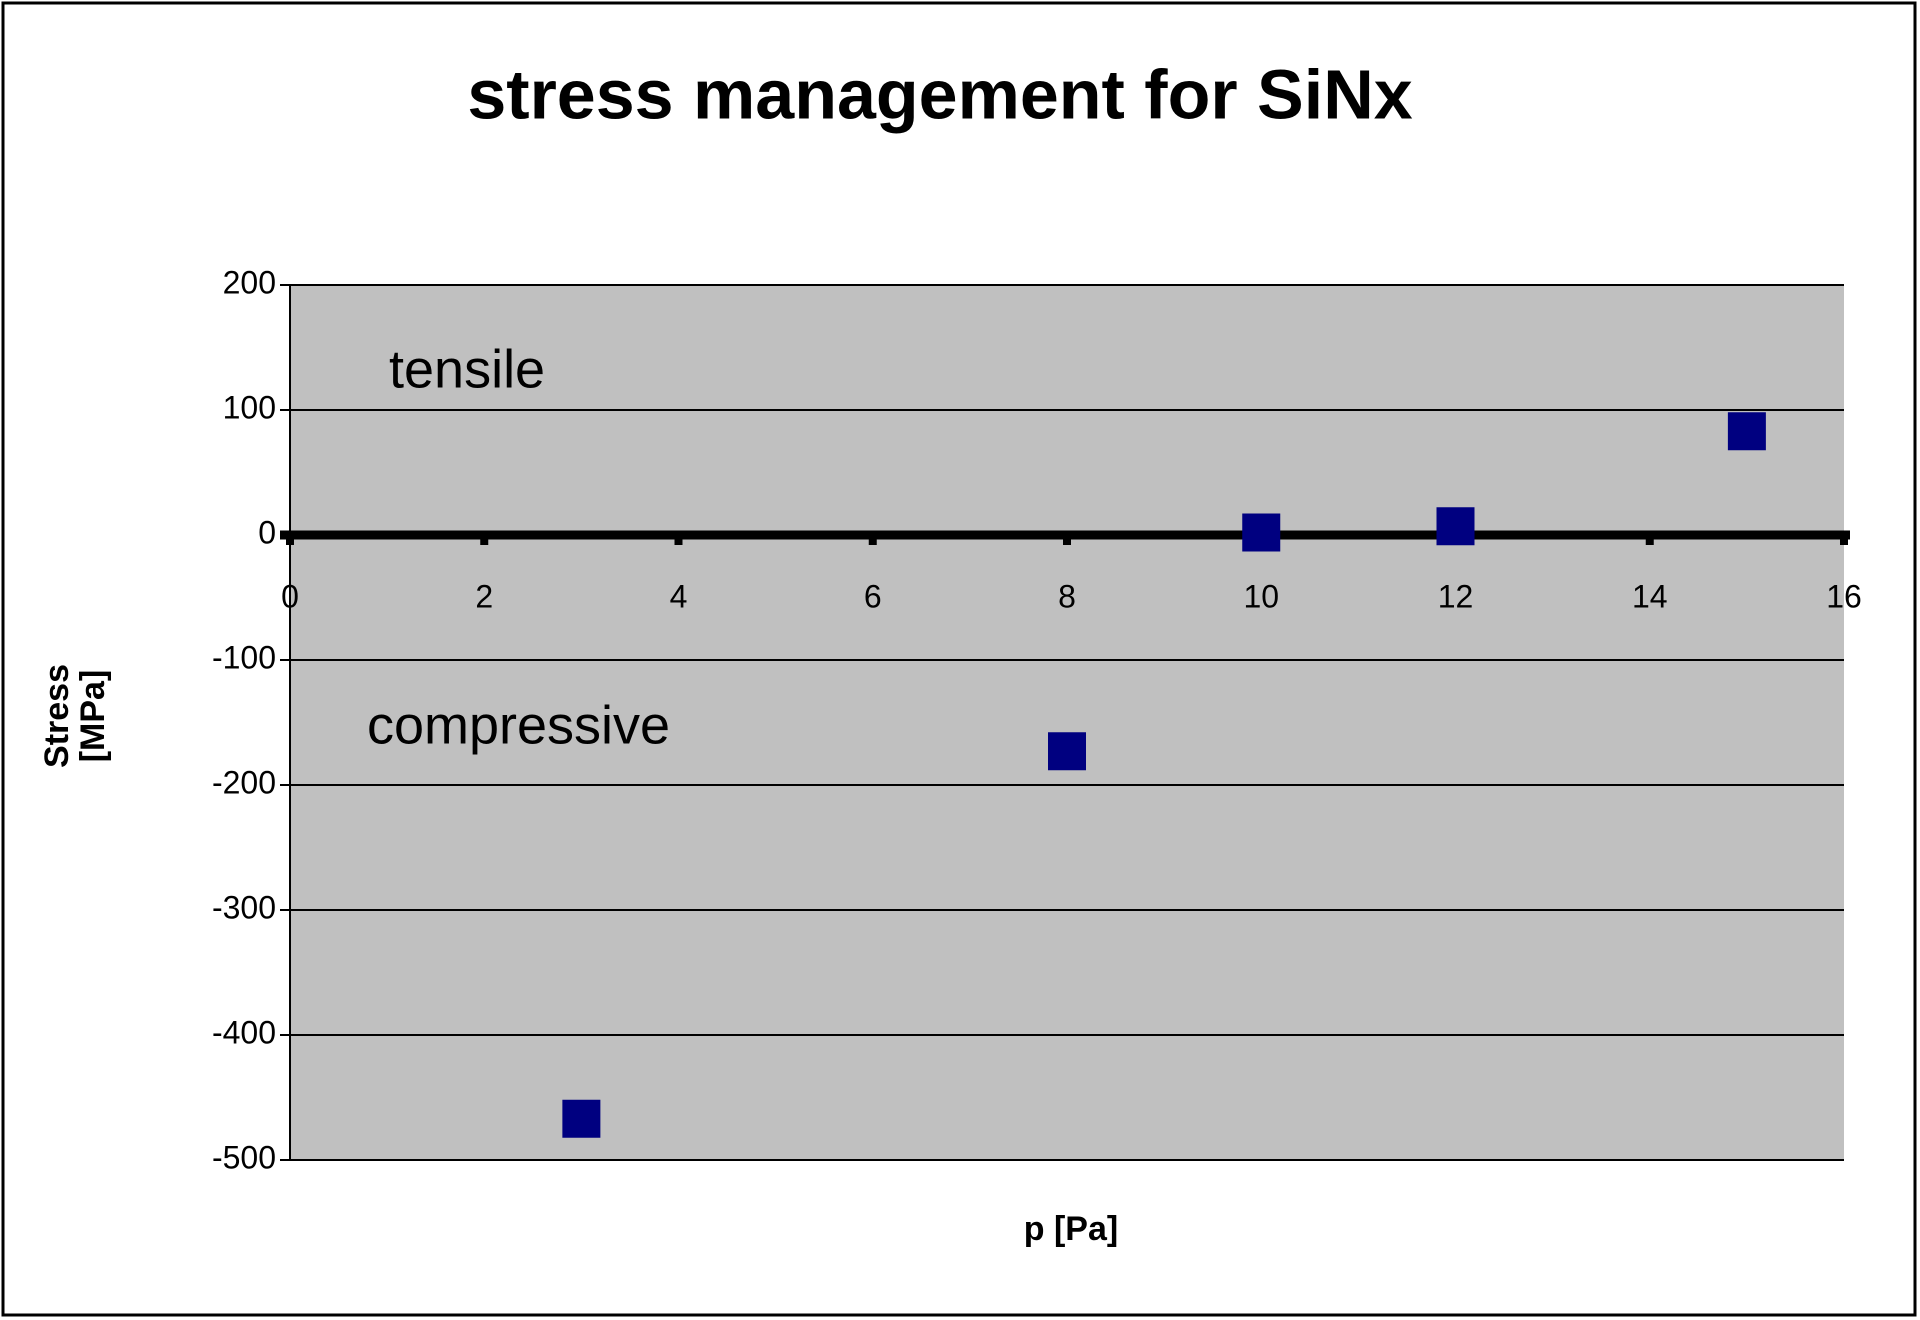  What do you see at coordinates (244, 782) in the screenshot?
I see `y-tick-label: -200` at bounding box center [244, 782].